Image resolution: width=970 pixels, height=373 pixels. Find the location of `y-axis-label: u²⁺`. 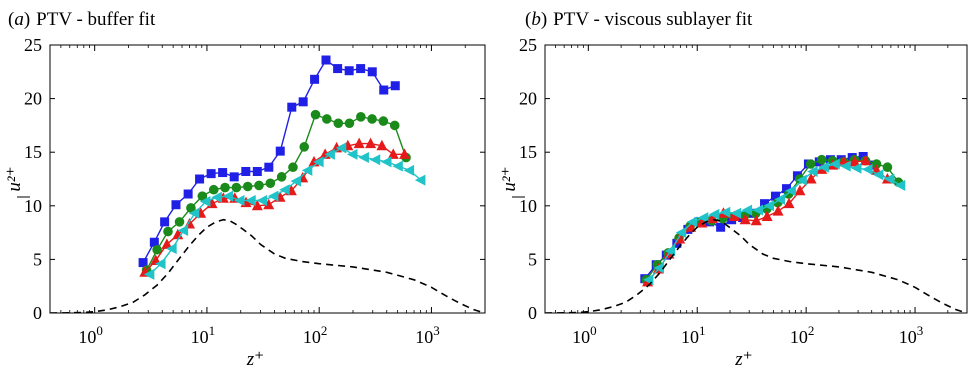

y-axis-label: u²⁺ is located at coordinates (14, 178).